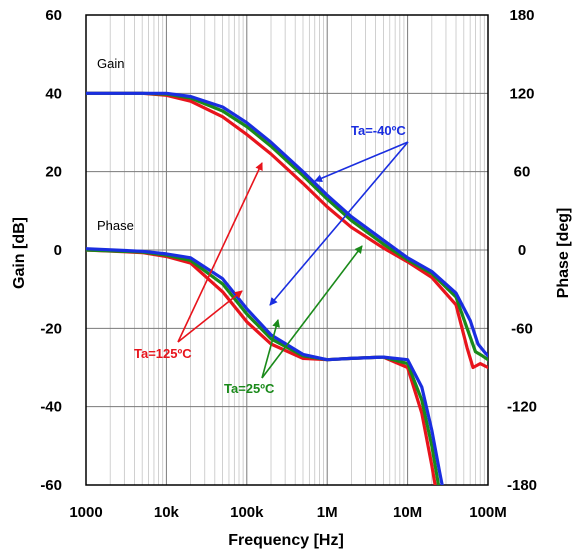 The image size is (576, 553). I want to click on left-tick-label: 60, so click(53, 15).